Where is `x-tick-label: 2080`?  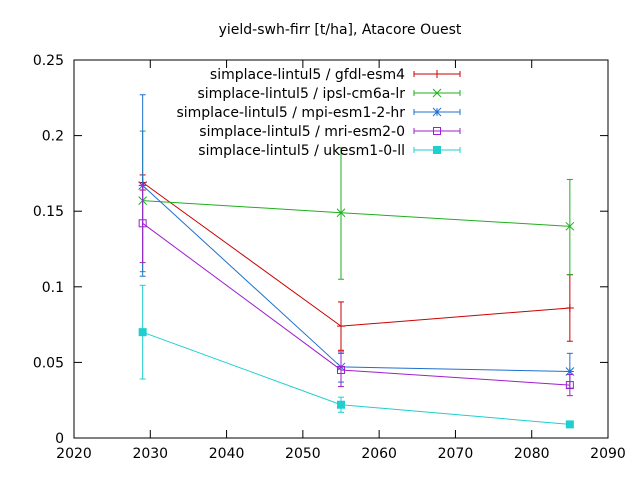 x-tick-label: 2080 is located at coordinates (532, 454).